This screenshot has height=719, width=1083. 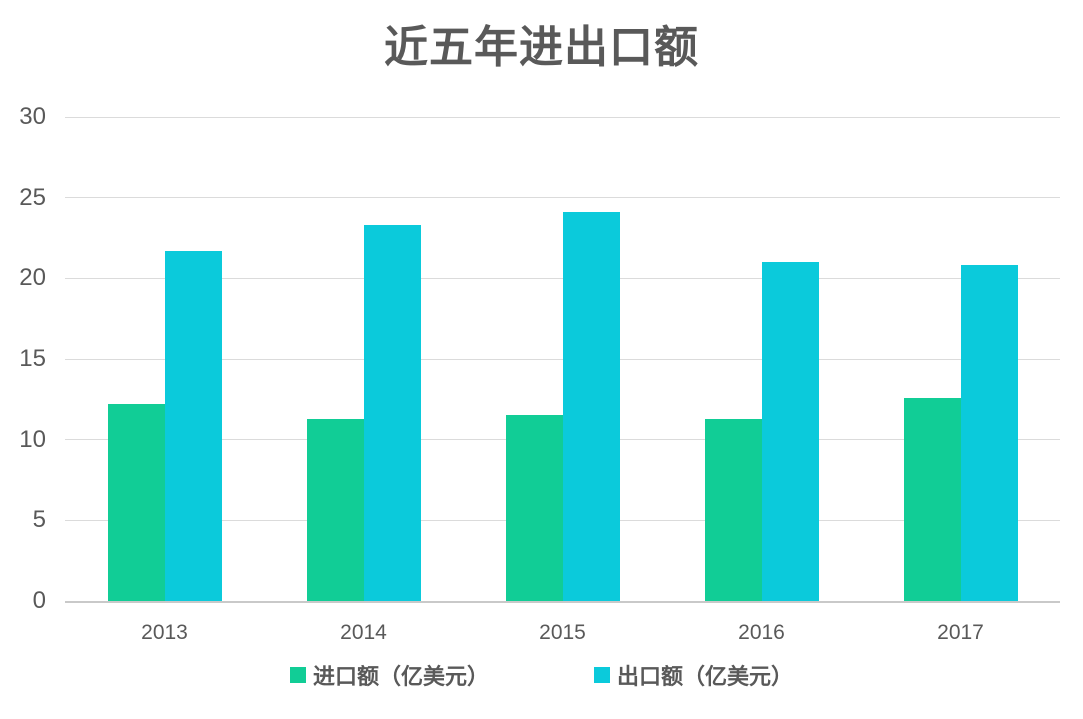 I want to click on legend-item-import: 进口额（亿美元）, so click(x=389, y=675).